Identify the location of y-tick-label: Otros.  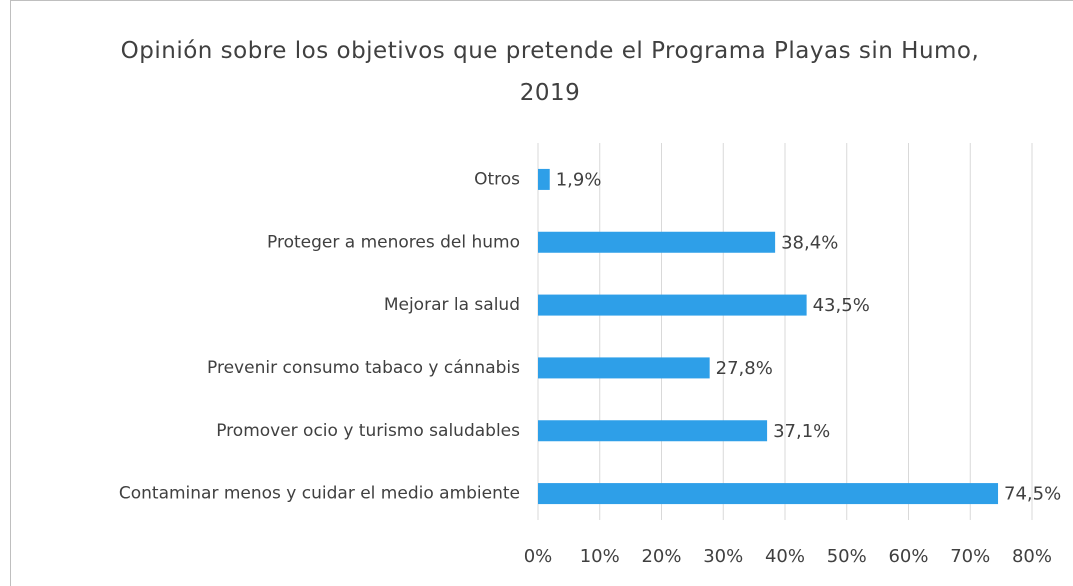
(497, 179).